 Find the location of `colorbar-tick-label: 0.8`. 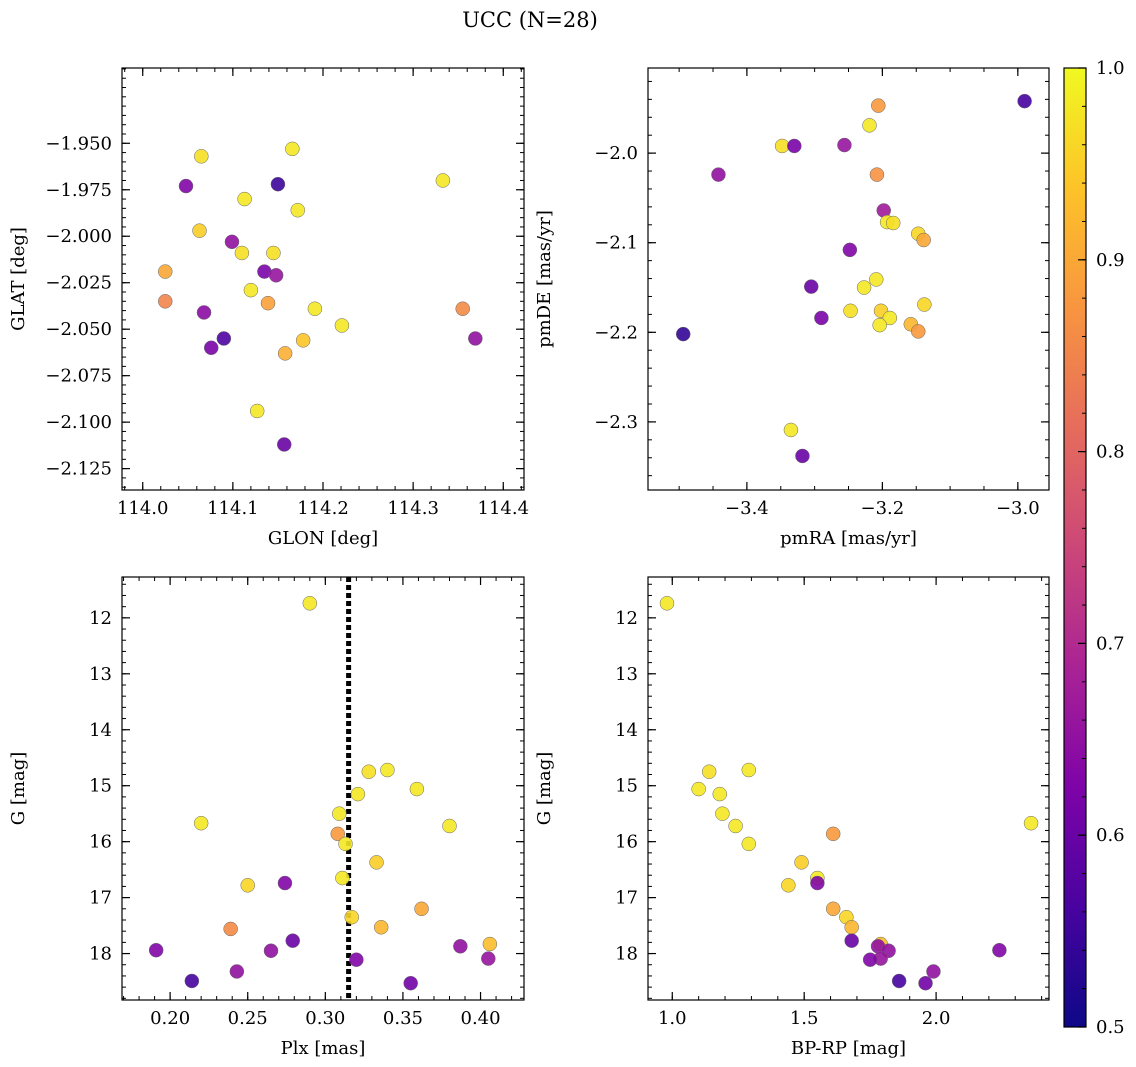

colorbar-tick-label: 0.8 is located at coordinates (1110, 452).